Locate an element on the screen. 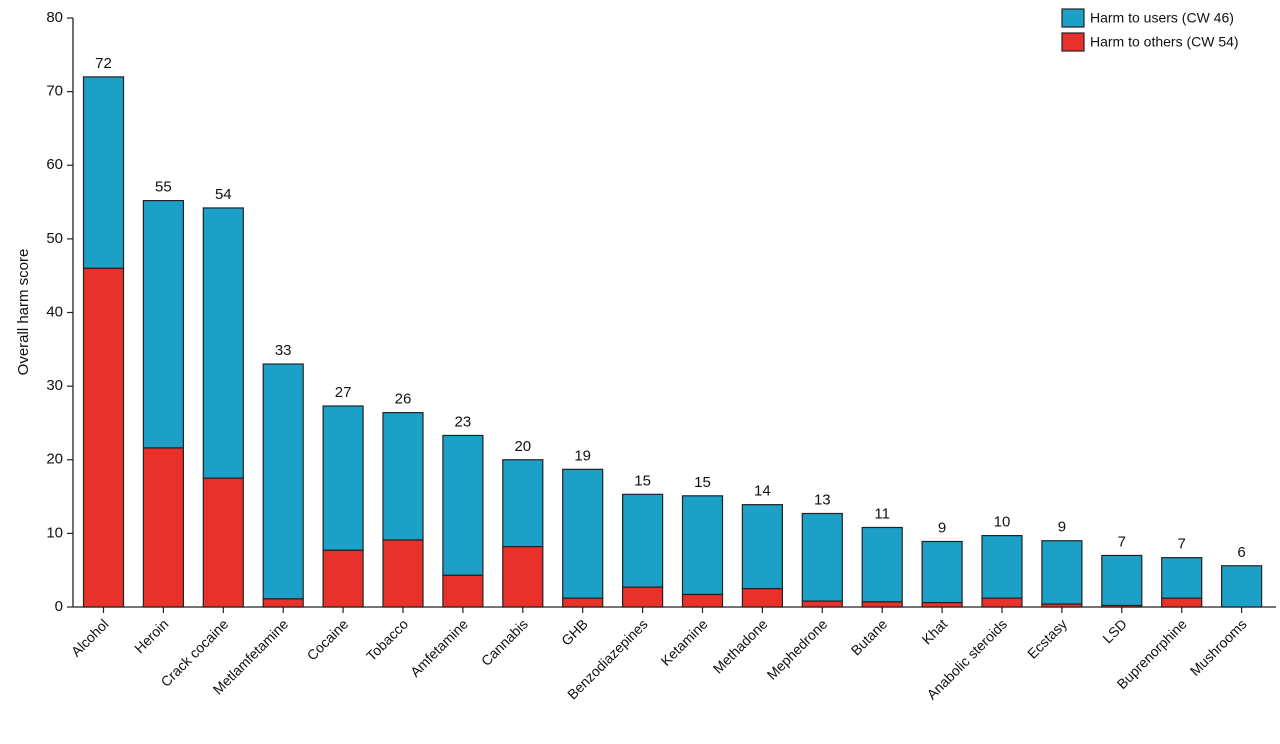 Image resolution: width=1280 pixels, height=744 pixels. bar-total-label: 11 is located at coordinates (882, 513).